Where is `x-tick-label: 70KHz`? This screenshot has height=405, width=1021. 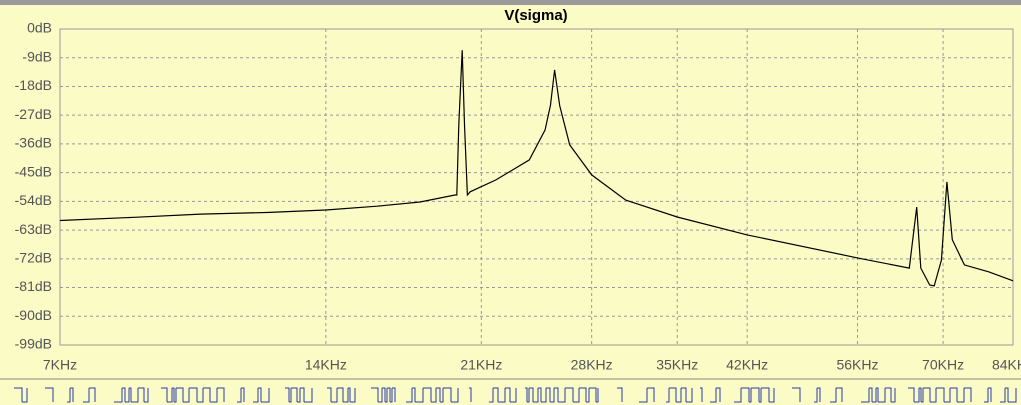
x-tick-label: 70KHz is located at coordinates (943, 365).